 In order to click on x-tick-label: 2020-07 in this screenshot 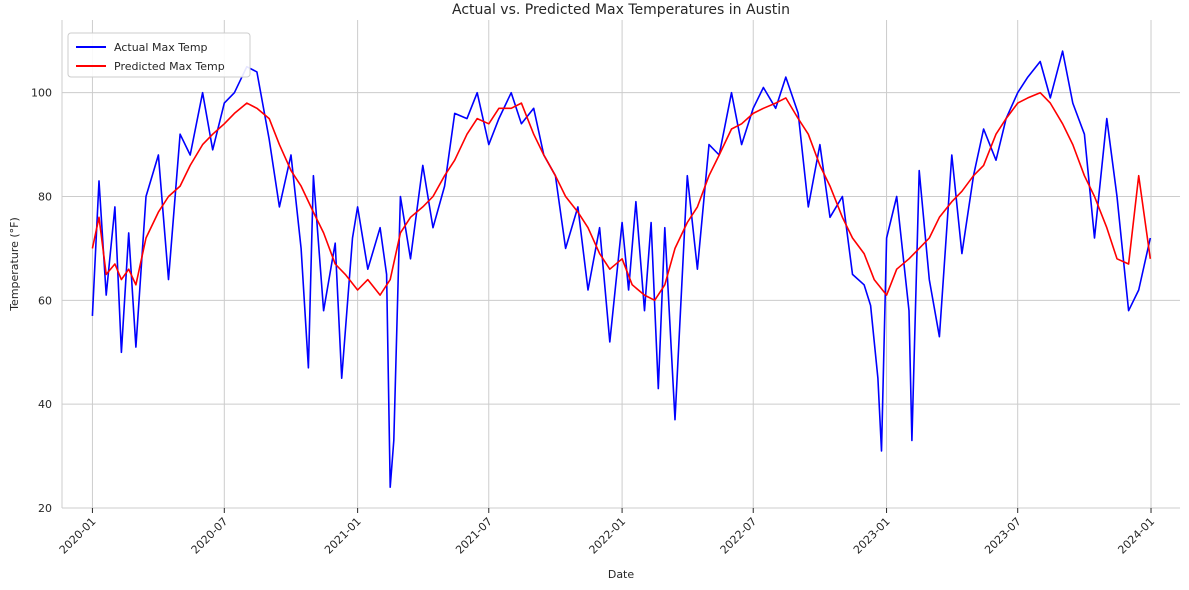, I will do `click(210, 536)`.